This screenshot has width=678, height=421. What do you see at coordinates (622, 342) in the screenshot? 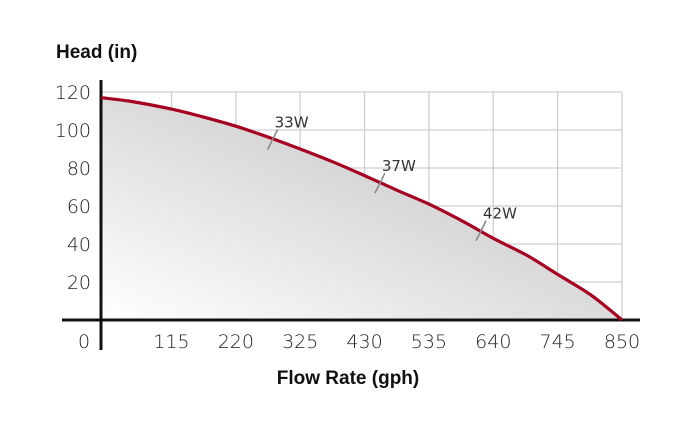
I see `x-tick-label: 850` at bounding box center [622, 342].